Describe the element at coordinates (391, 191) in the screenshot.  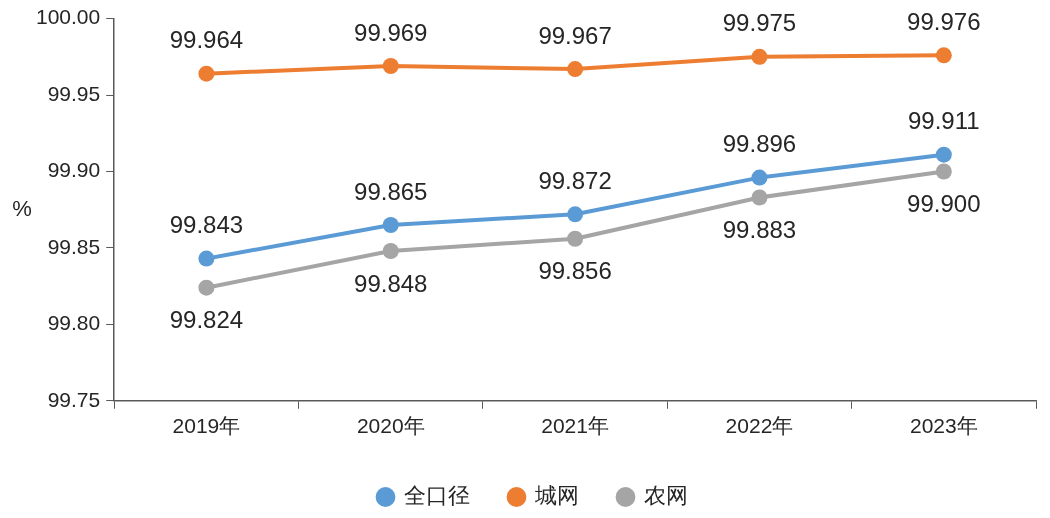
I see `data-label: 99.865` at that location.